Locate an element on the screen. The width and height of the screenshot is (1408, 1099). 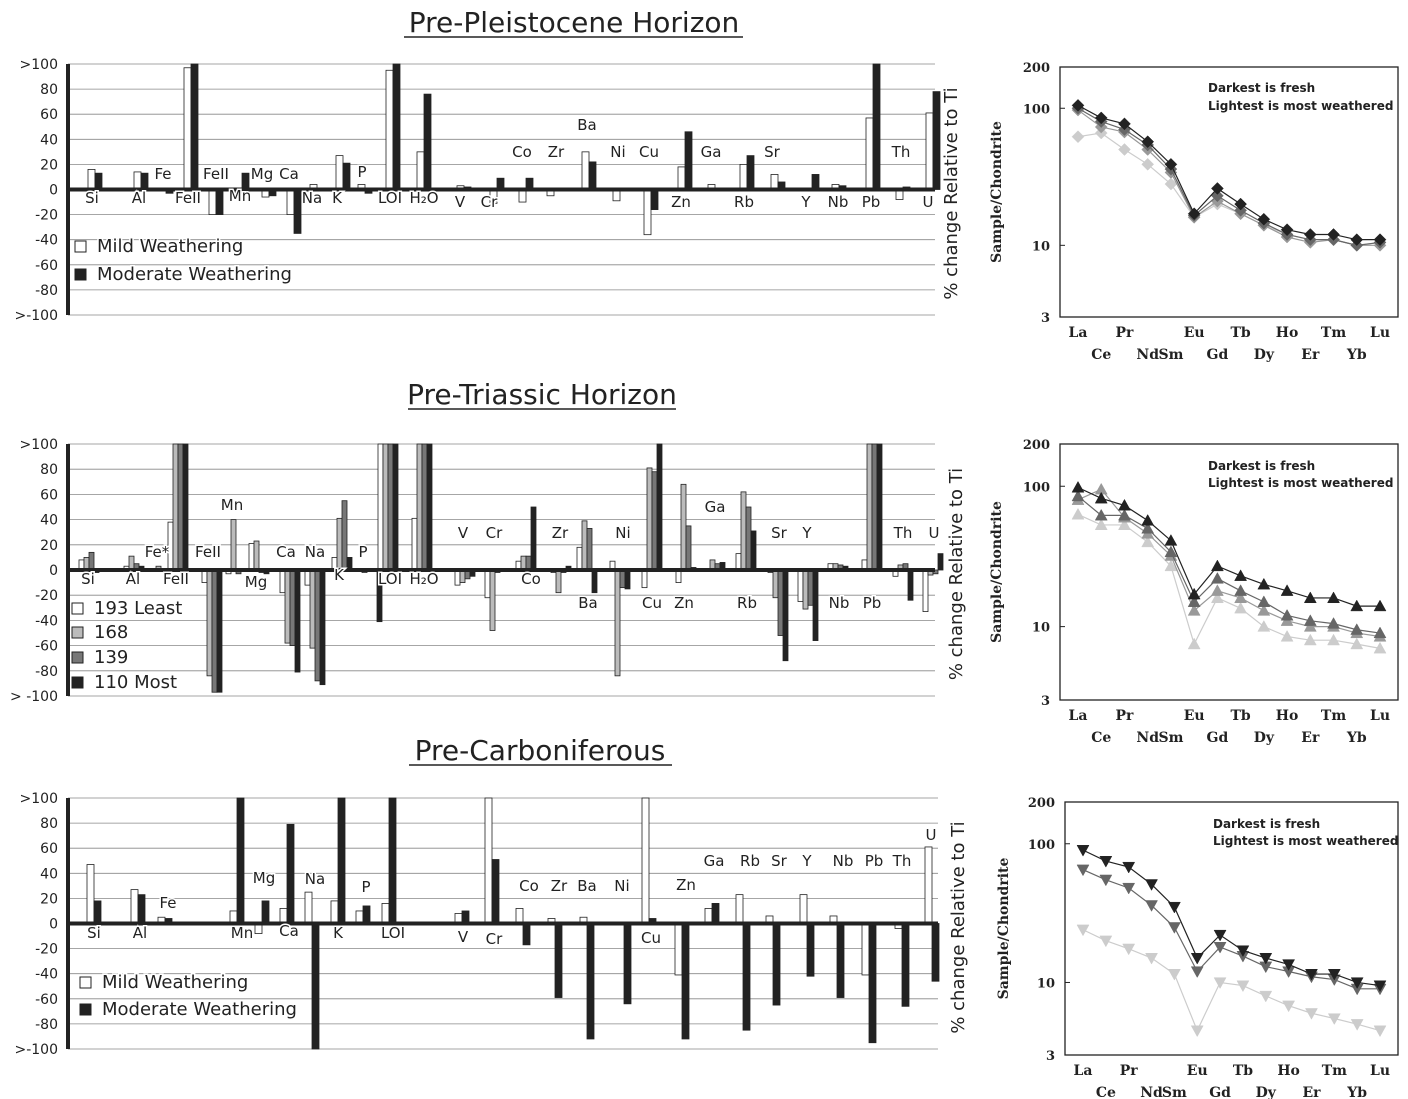
y-tick-label: -40 is located at coordinates (46, 621).